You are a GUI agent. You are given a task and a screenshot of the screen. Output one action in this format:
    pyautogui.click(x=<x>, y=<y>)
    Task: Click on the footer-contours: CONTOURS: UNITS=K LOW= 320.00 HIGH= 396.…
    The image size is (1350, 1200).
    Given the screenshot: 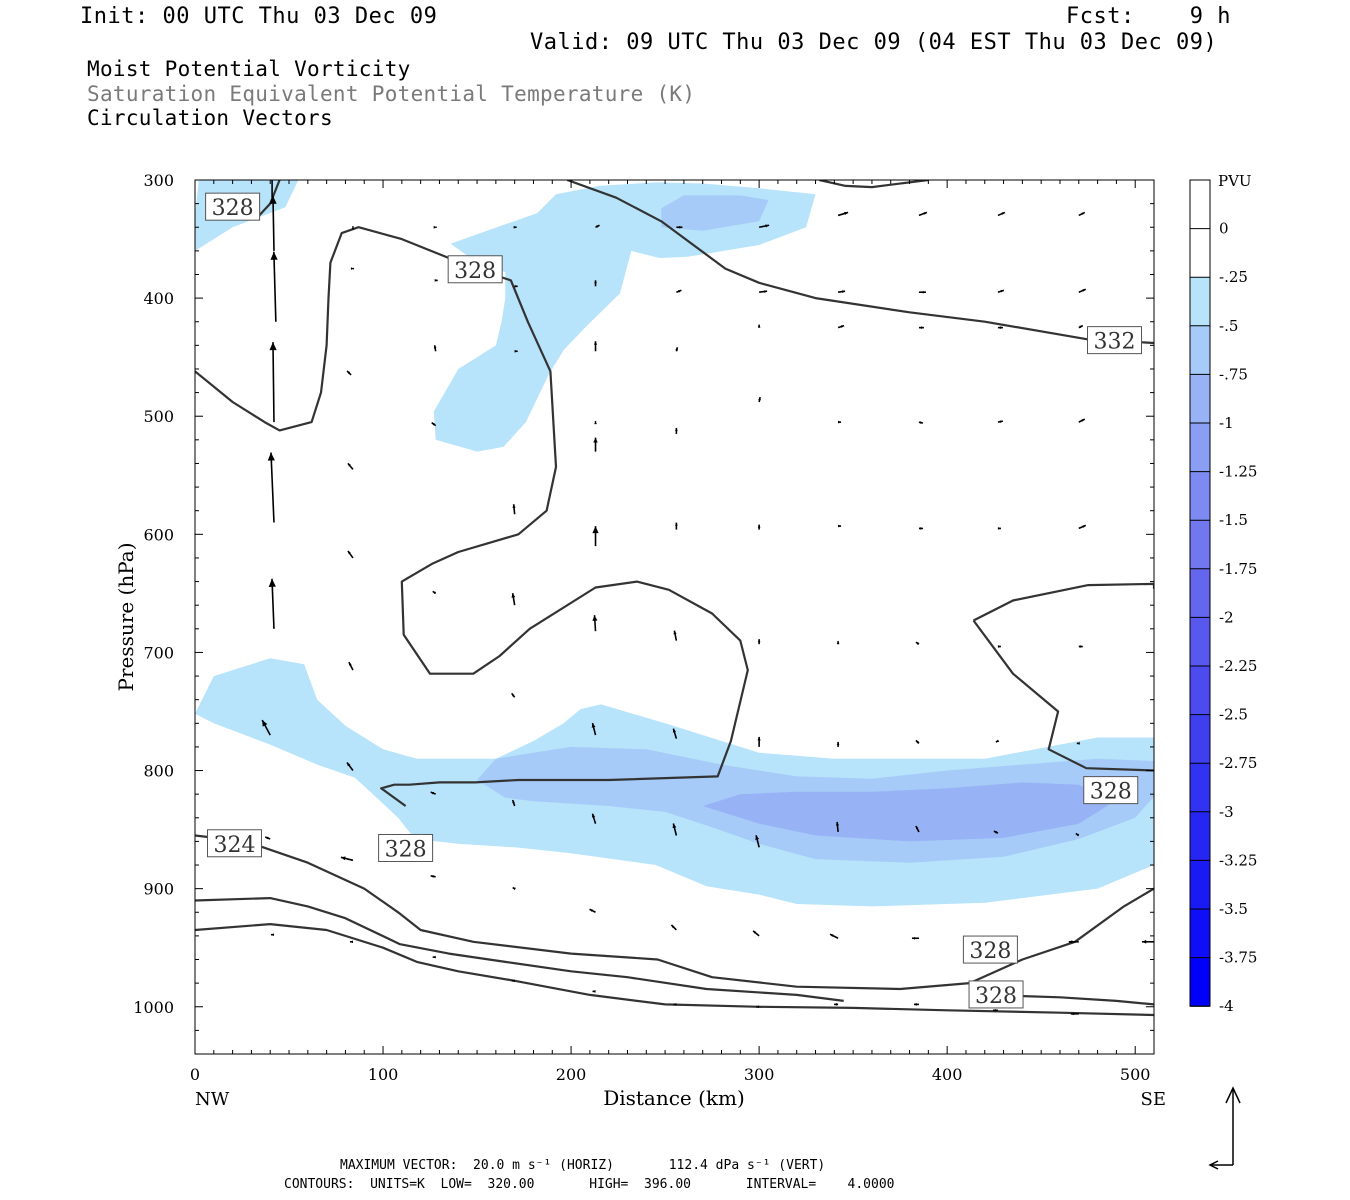 What is the action you would take?
    pyautogui.click(x=589, y=1184)
    